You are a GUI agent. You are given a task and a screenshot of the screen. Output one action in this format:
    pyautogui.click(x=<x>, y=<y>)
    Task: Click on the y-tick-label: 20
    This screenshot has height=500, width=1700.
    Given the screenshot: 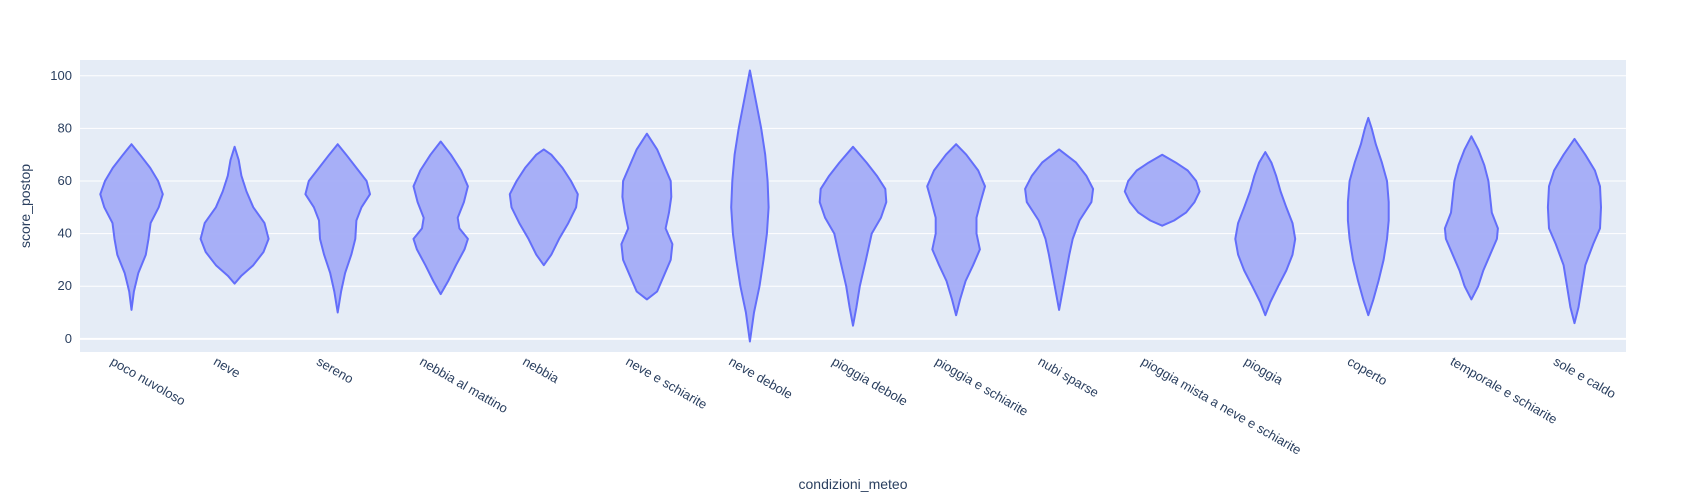 What is the action you would take?
    pyautogui.click(x=65, y=285)
    